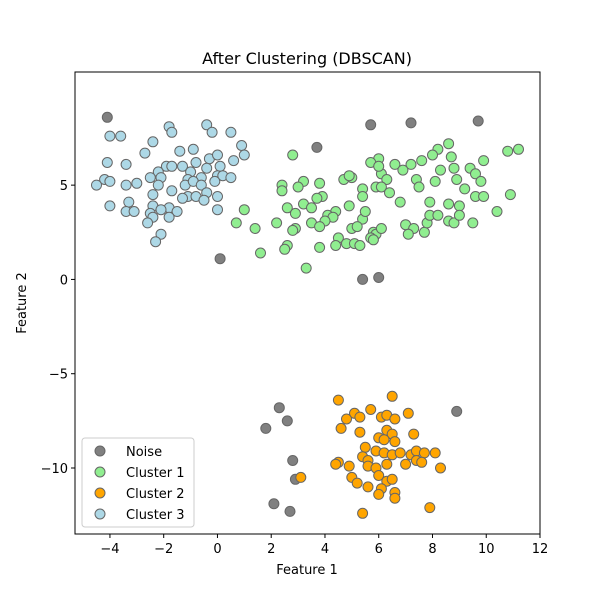  What do you see at coordinates (432, 549) in the screenshot?
I see `x-tick-label: 8` at bounding box center [432, 549].